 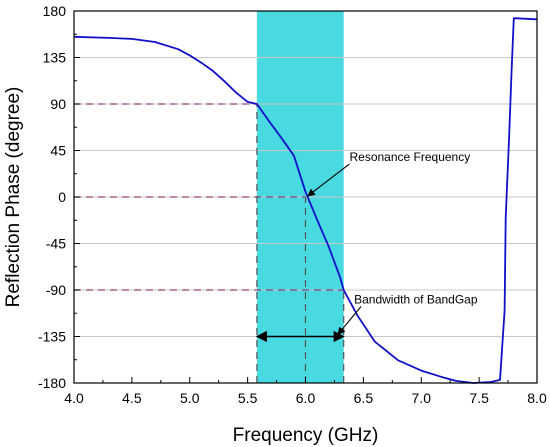 I want to click on x-tick-label-6: 7.0, so click(x=422, y=398).